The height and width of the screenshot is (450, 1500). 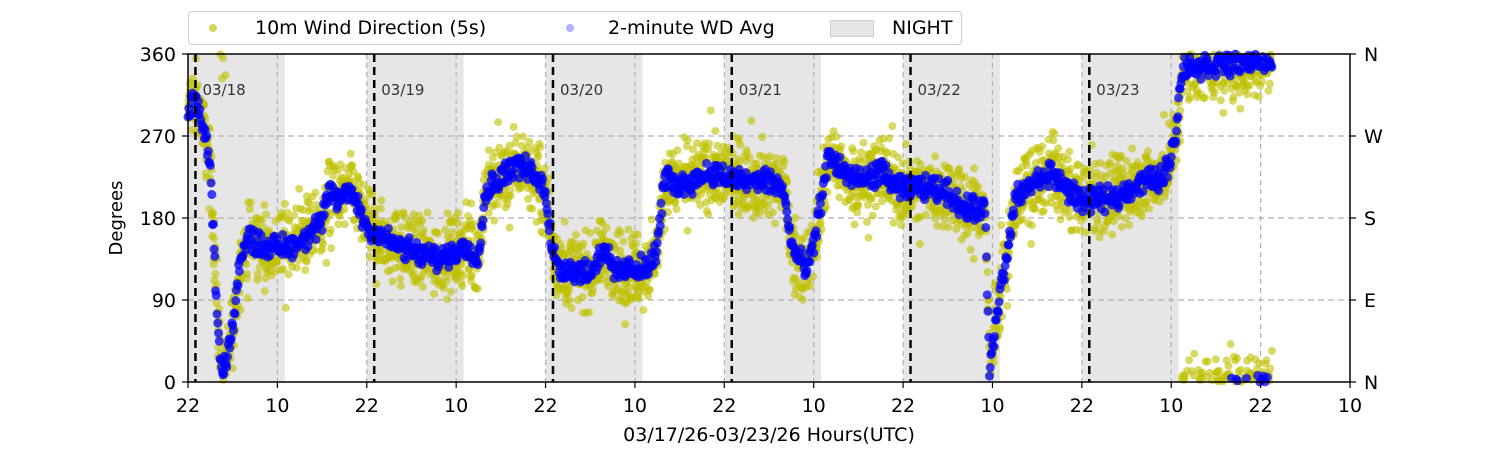 I want to click on legend-label-night: NIGHT, so click(x=922, y=28).